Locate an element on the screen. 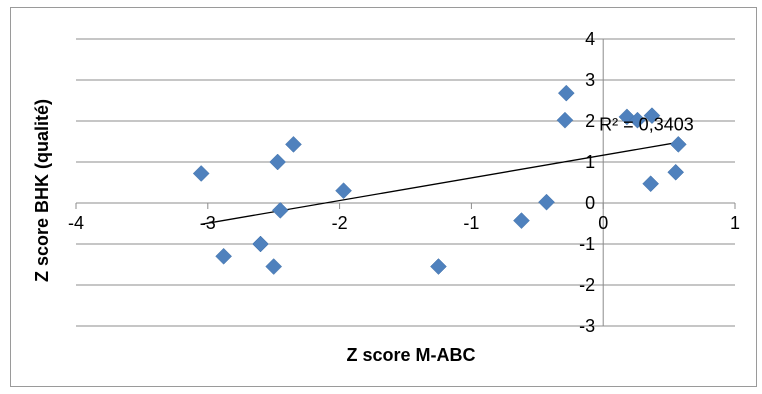  y-tick-label: 1 is located at coordinates (590, 162).